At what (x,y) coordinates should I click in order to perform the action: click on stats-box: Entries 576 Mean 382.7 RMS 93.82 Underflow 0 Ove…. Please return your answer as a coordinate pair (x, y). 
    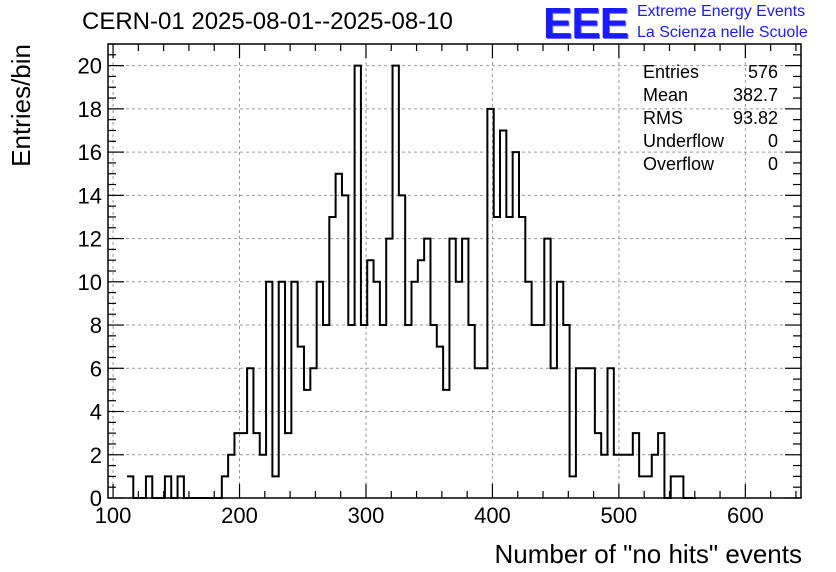
    Looking at the image, I should click on (710, 118).